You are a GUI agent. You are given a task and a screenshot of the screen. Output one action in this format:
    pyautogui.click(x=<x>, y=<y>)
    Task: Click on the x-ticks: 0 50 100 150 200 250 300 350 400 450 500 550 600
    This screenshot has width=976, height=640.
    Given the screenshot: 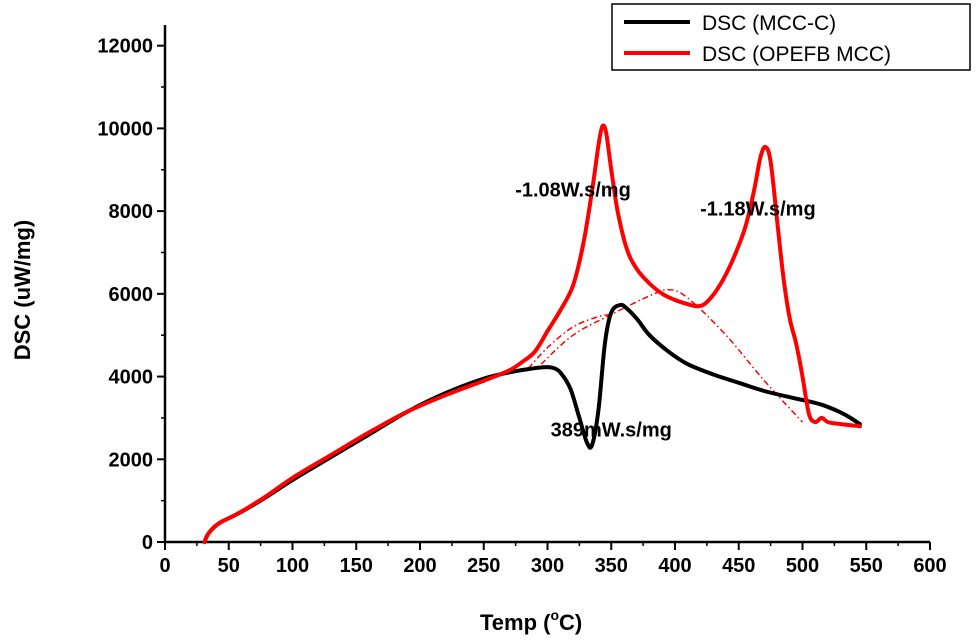 What is the action you would take?
    pyautogui.click(x=553, y=559)
    